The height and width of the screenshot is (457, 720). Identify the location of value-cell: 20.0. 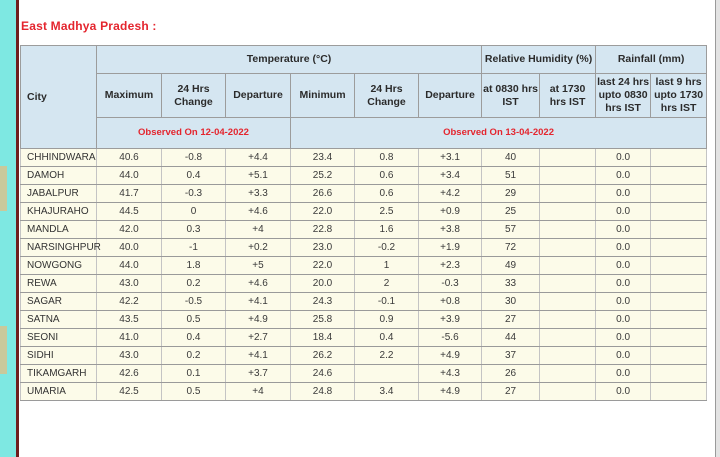
(322, 284).